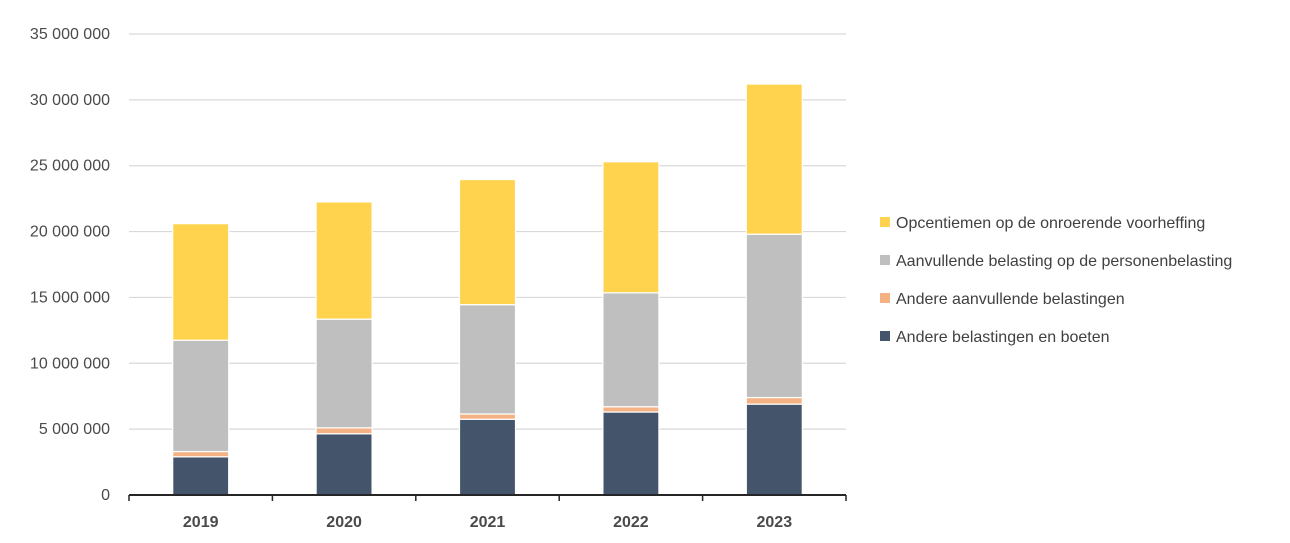 This screenshot has width=1290, height=543. I want to click on y-tick-label: 25 000 000, so click(70, 166).